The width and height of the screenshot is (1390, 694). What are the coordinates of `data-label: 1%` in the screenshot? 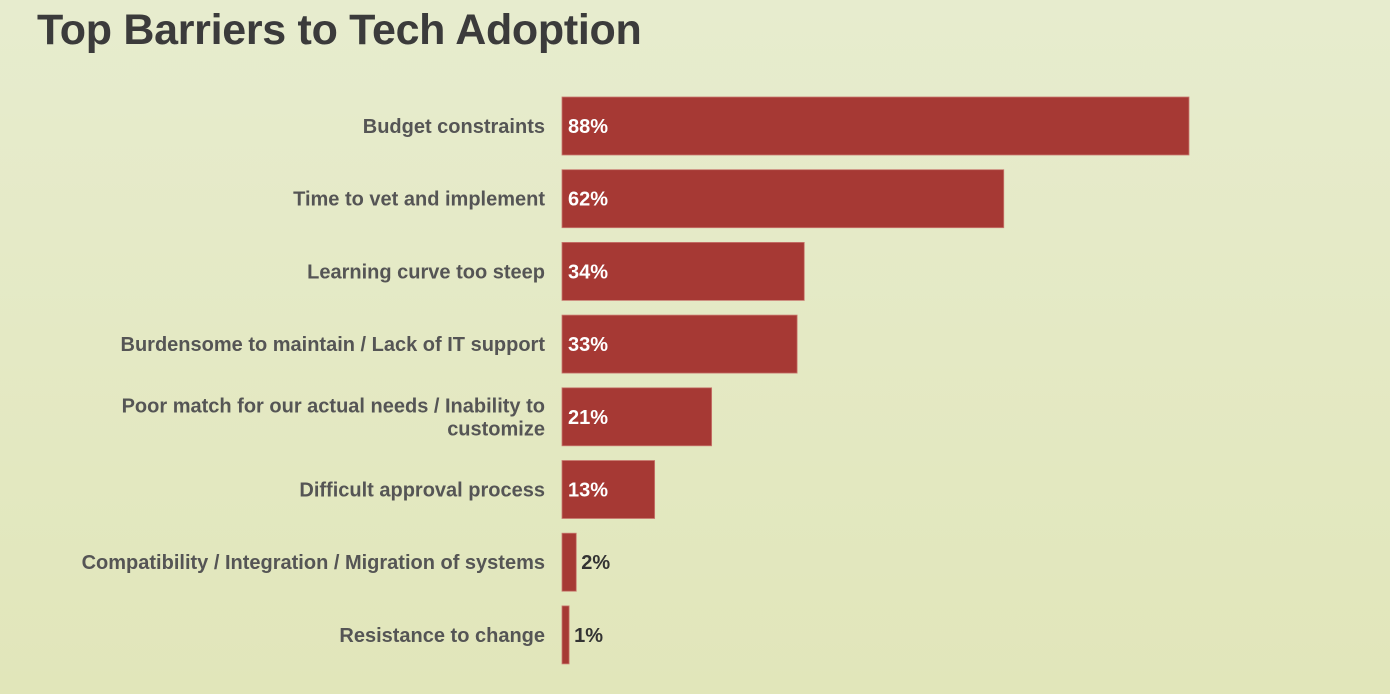 It's located at (588, 636).